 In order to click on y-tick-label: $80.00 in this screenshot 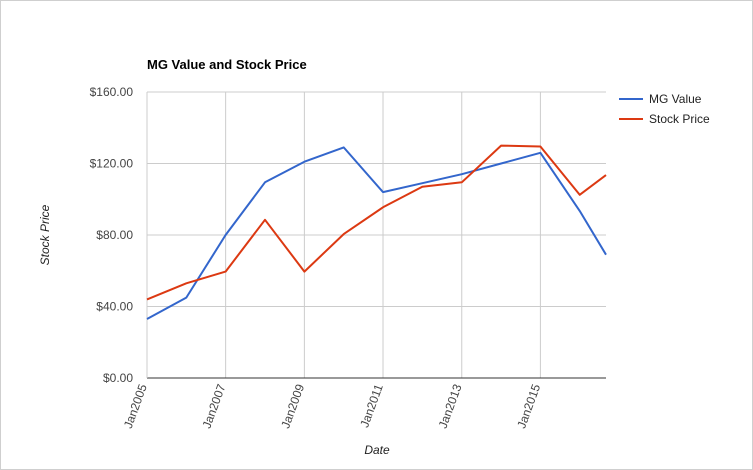, I will do `click(114, 235)`.